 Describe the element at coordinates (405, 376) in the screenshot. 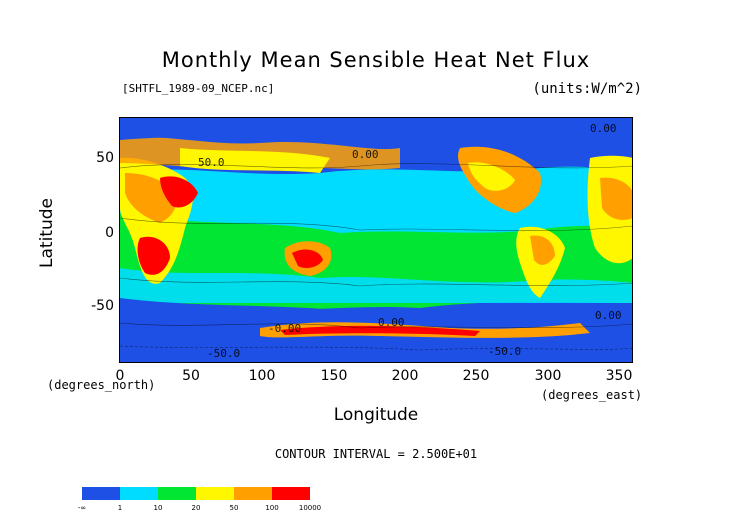

I see `x-tick-label: 200` at that location.